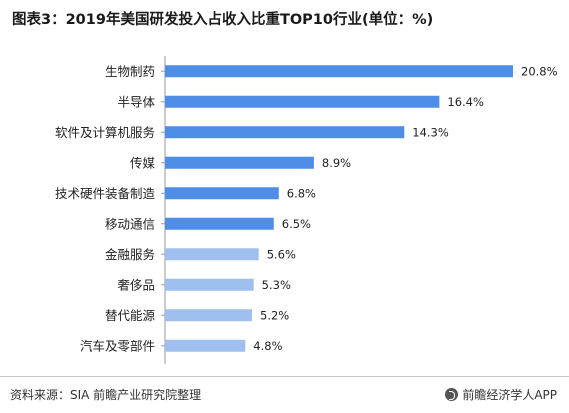  What do you see at coordinates (296, 224) in the screenshot?
I see `data-label: 6.5%` at bounding box center [296, 224].